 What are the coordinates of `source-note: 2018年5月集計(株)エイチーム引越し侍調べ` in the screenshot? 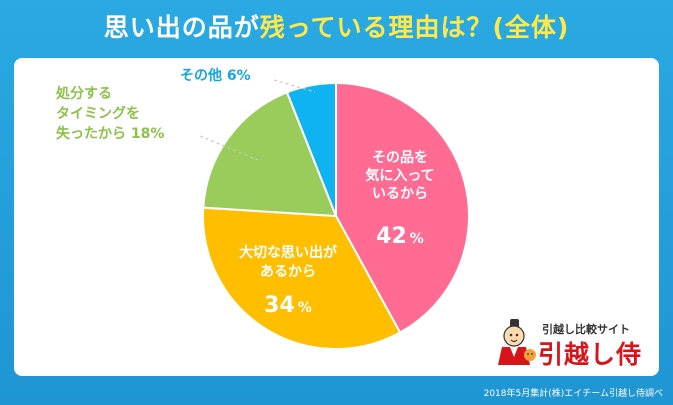 It's located at (573, 394).